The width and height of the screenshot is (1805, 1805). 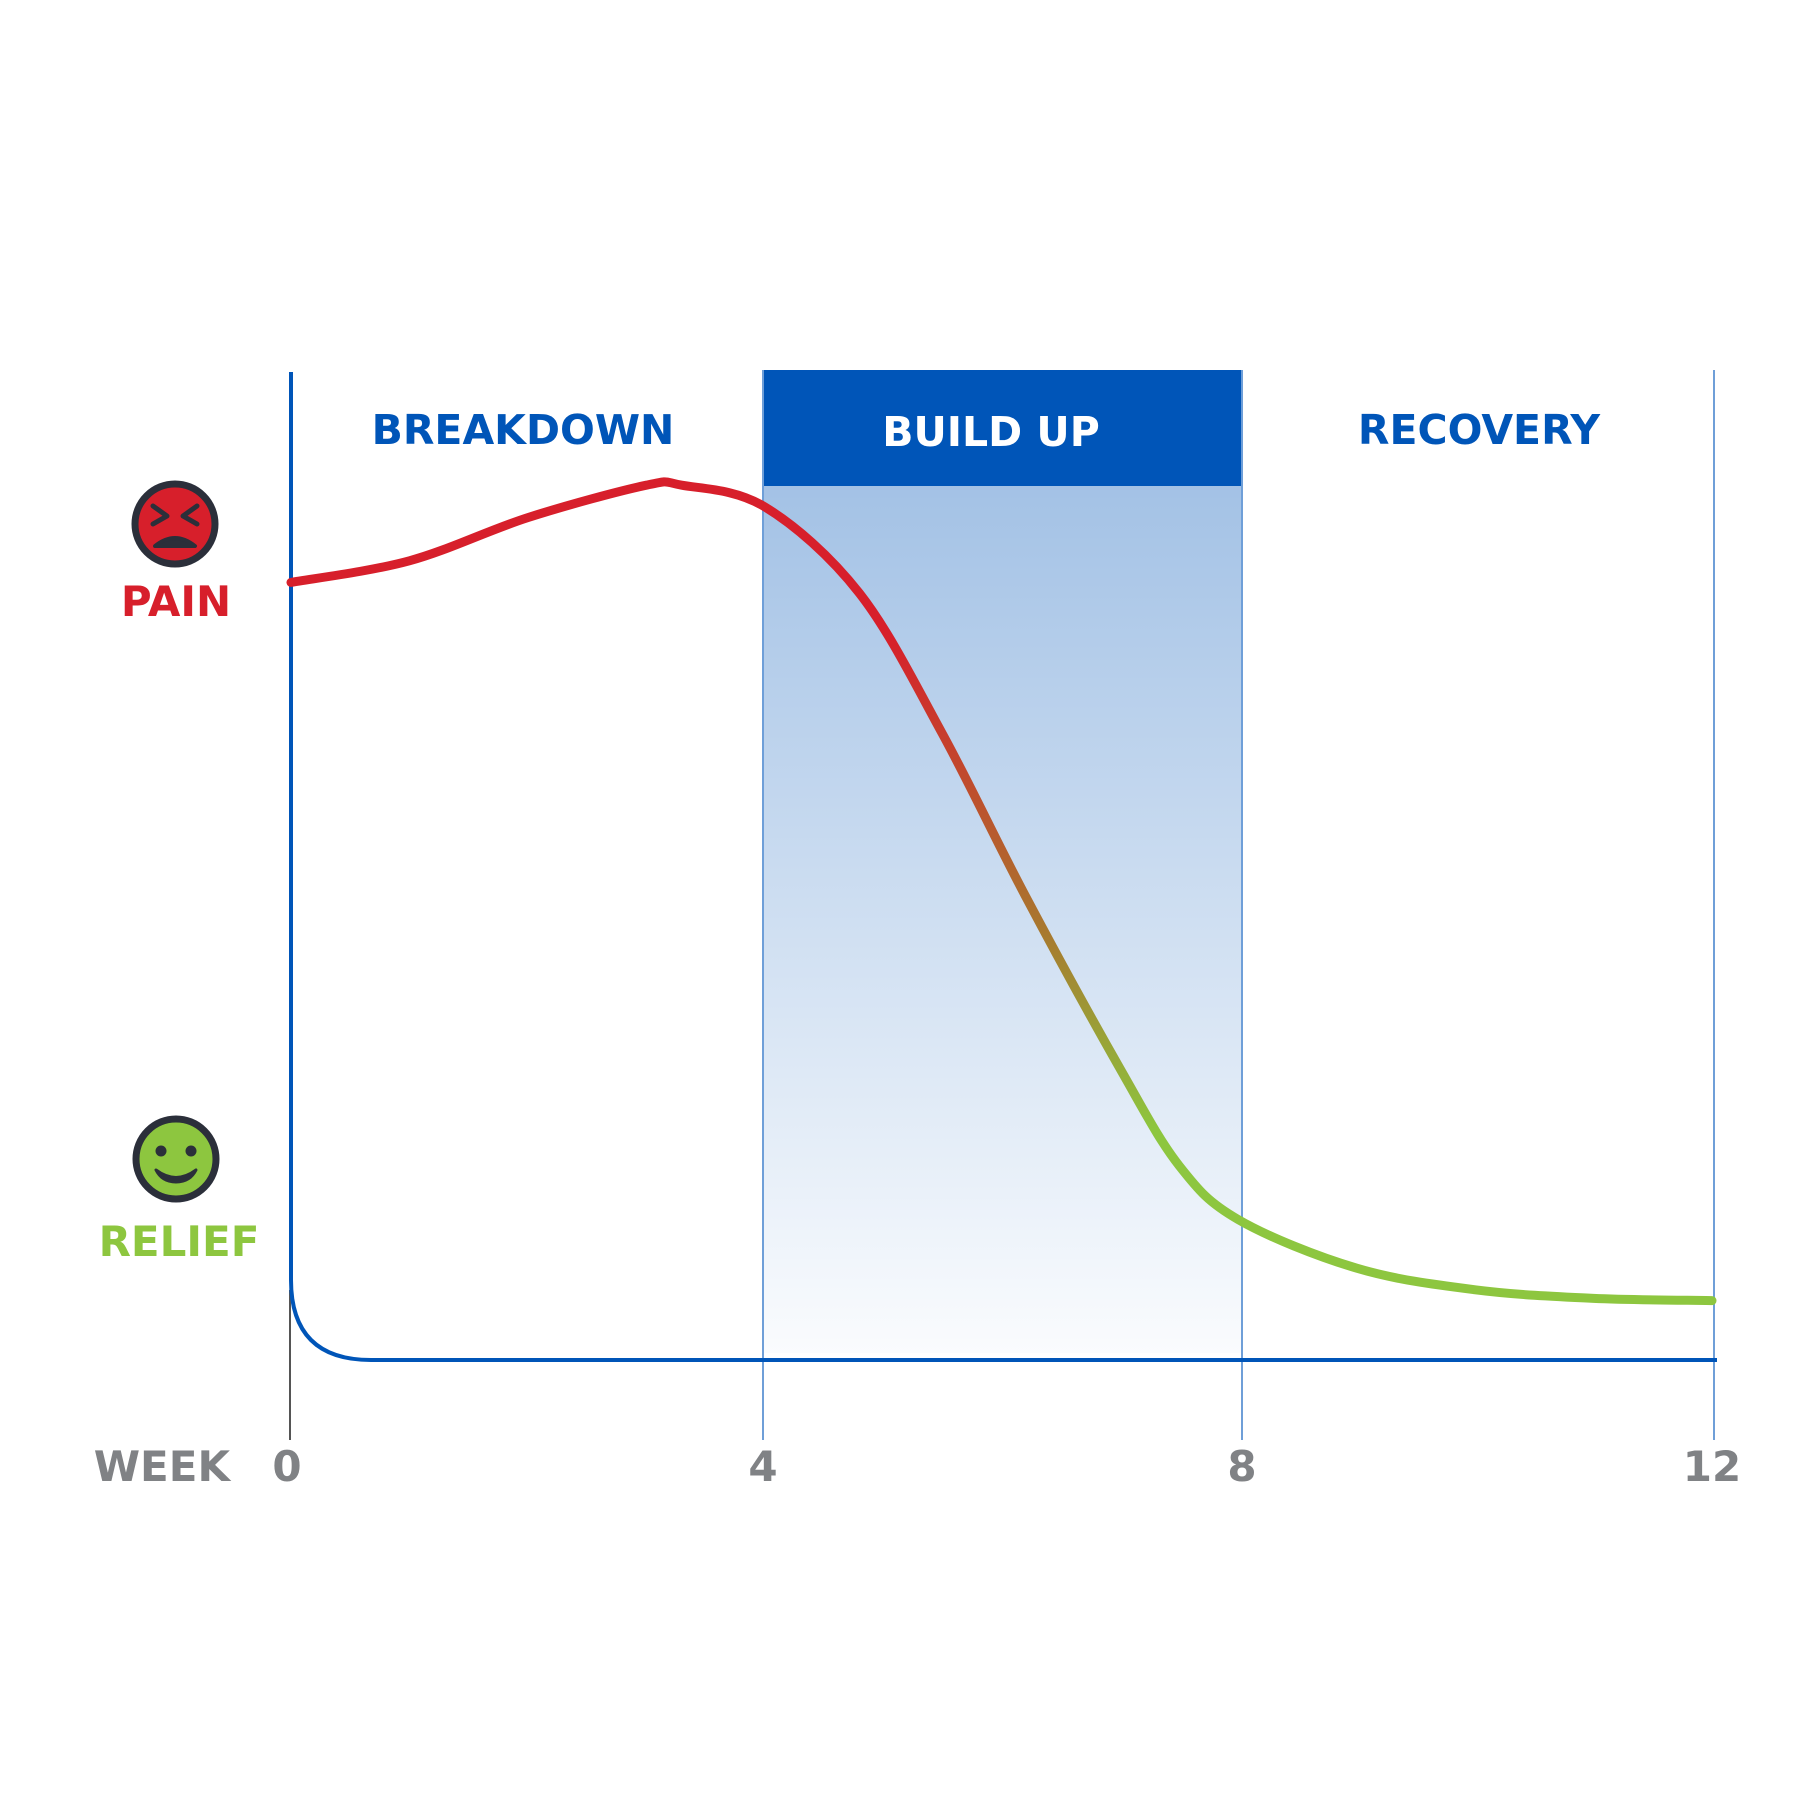 What do you see at coordinates (176, 1159) in the screenshot?
I see `smiling-face-icon` at bounding box center [176, 1159].